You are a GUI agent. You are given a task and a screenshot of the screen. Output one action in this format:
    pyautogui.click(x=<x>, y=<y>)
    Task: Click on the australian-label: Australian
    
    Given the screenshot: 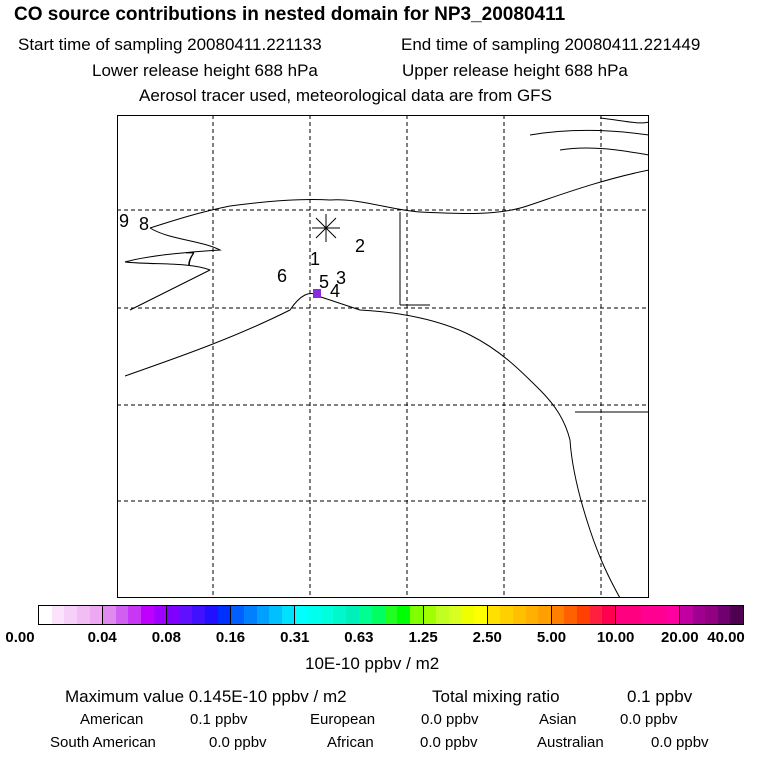 What is the action you would take?
    pyautogui.click(x=570, y=742)
    